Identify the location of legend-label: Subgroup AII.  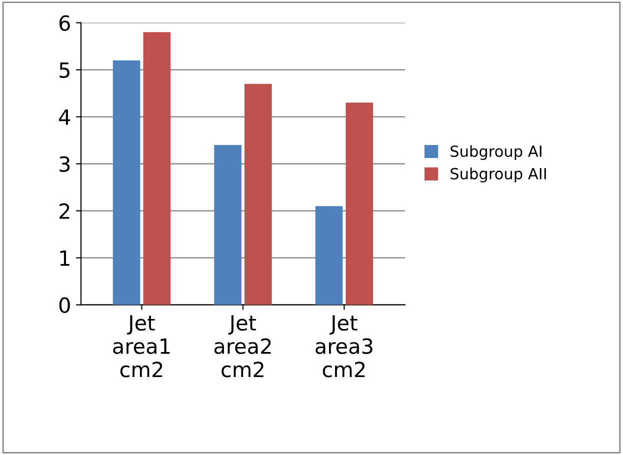
(498, 175).